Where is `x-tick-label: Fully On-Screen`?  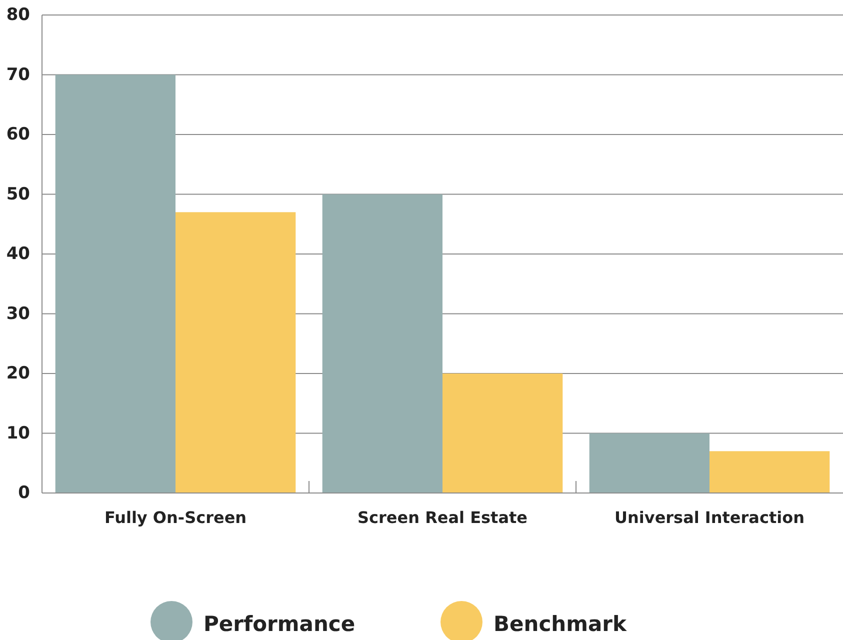 x-tick-label: Fully On-Screen is located at coordinates (175, 517).